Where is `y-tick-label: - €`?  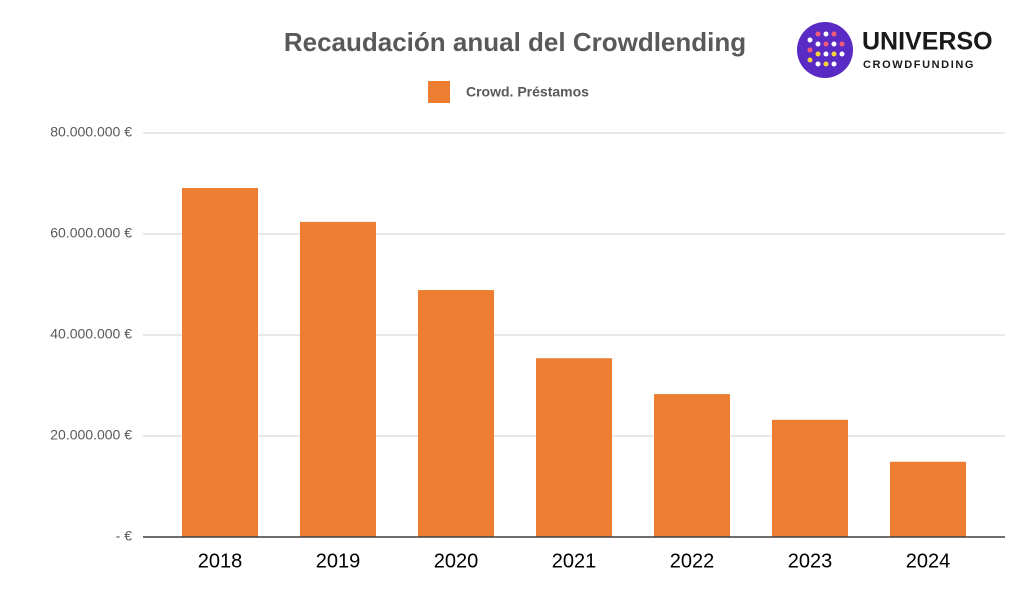
y-tick-label: - € is located at coordinates (124, 536).